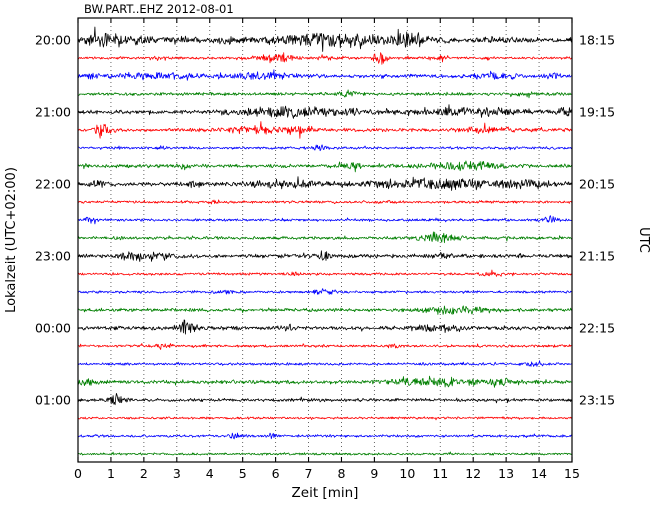 The image size is (650, 520). I want to click on x-tick-label: 1, so click(111, 473).